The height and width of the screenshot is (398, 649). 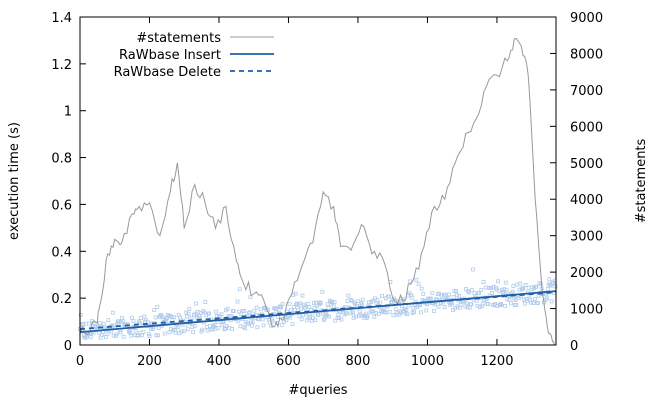 What do you see at coordinates (68, 346) in the screenshot?
I see `y-tick-label: 0` at bounding box center [68, 346].